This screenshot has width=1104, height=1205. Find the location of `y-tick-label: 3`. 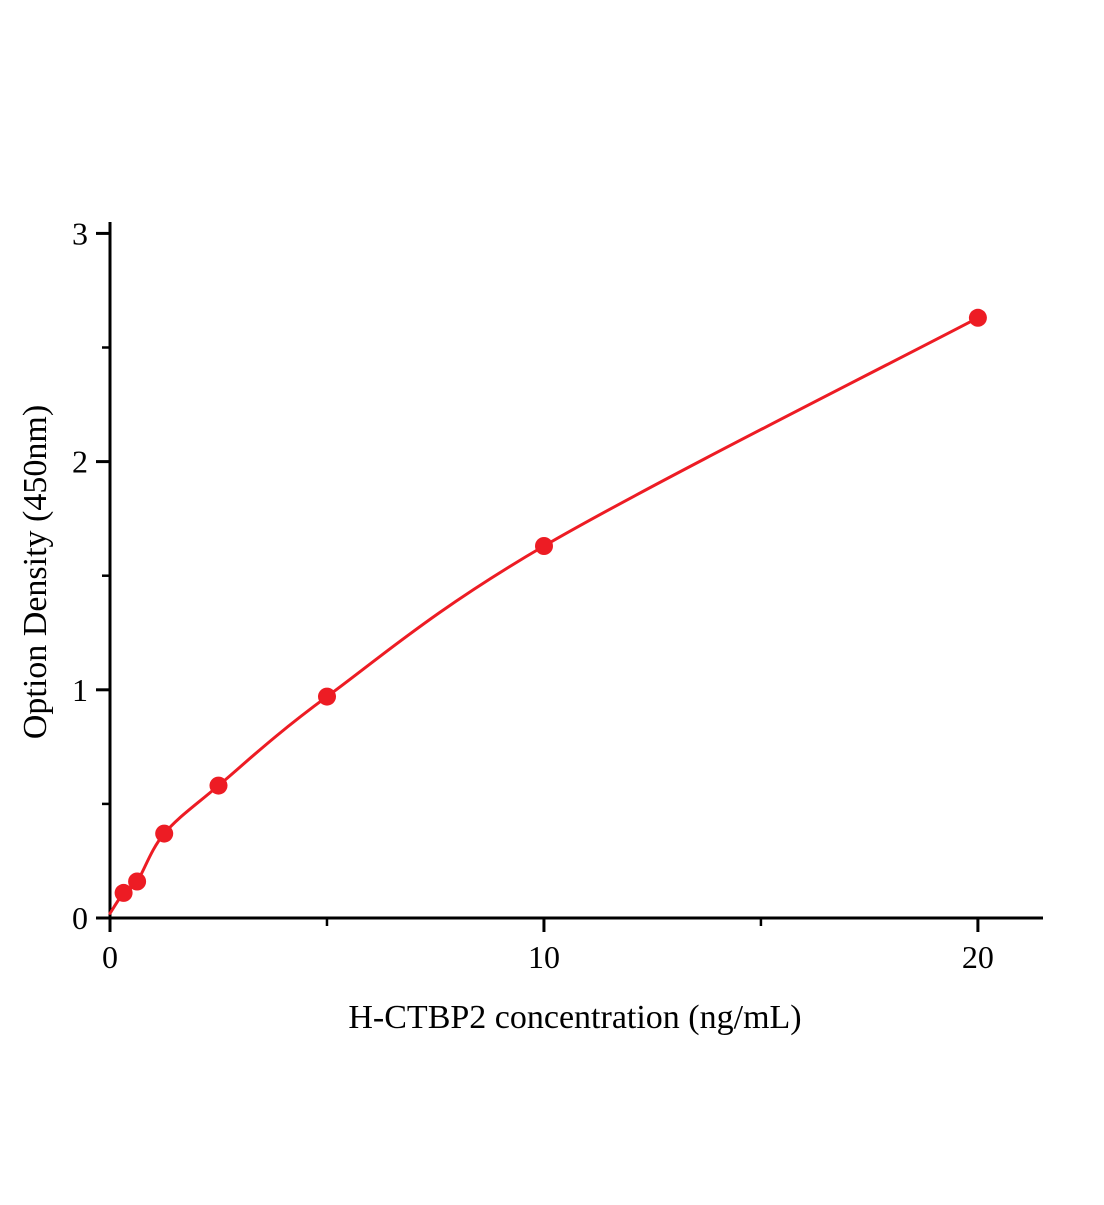

y-tick-label: 3 is located at coordinates (80, 233).